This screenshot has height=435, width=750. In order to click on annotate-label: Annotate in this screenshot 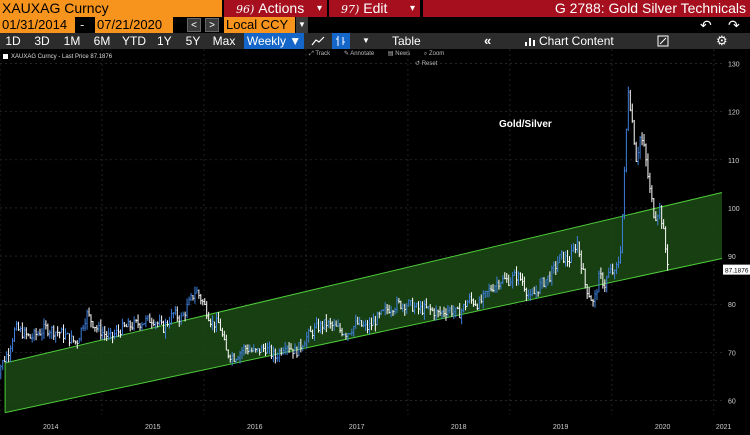, I will do `click(362, 54)`.